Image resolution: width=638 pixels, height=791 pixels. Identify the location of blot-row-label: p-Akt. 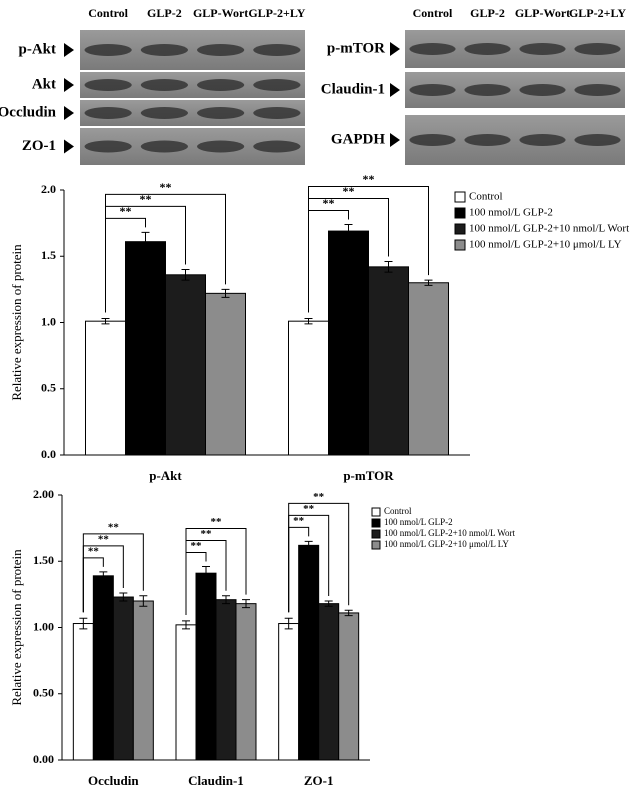
(37, 49).